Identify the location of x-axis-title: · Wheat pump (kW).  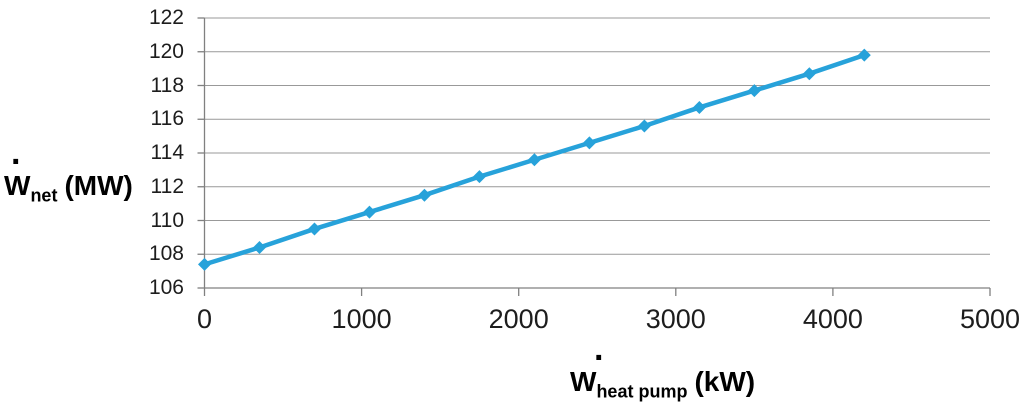
(663, 370).